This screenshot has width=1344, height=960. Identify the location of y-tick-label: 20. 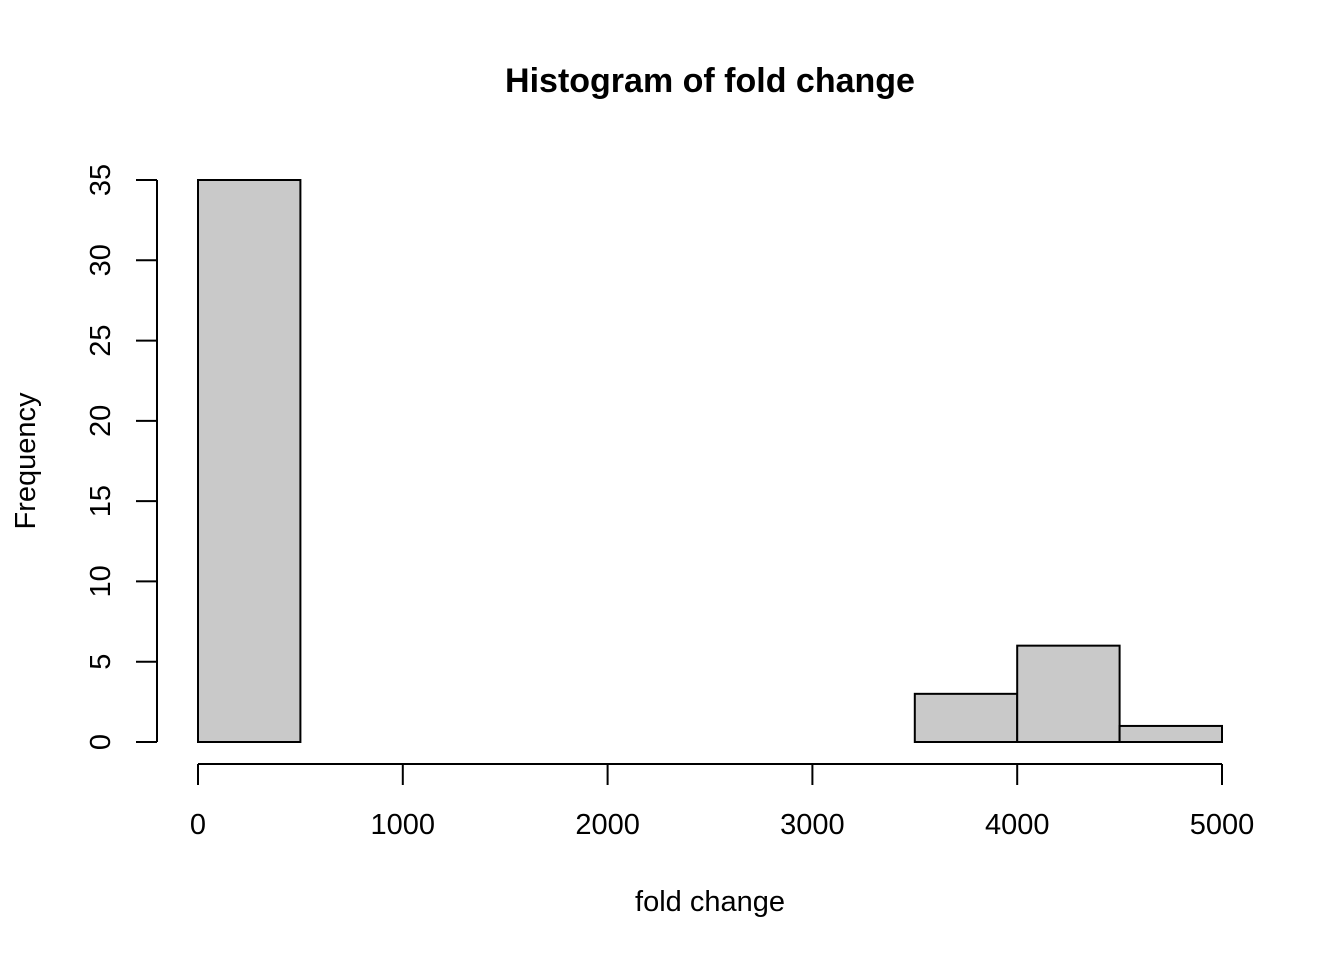
(101, 421).